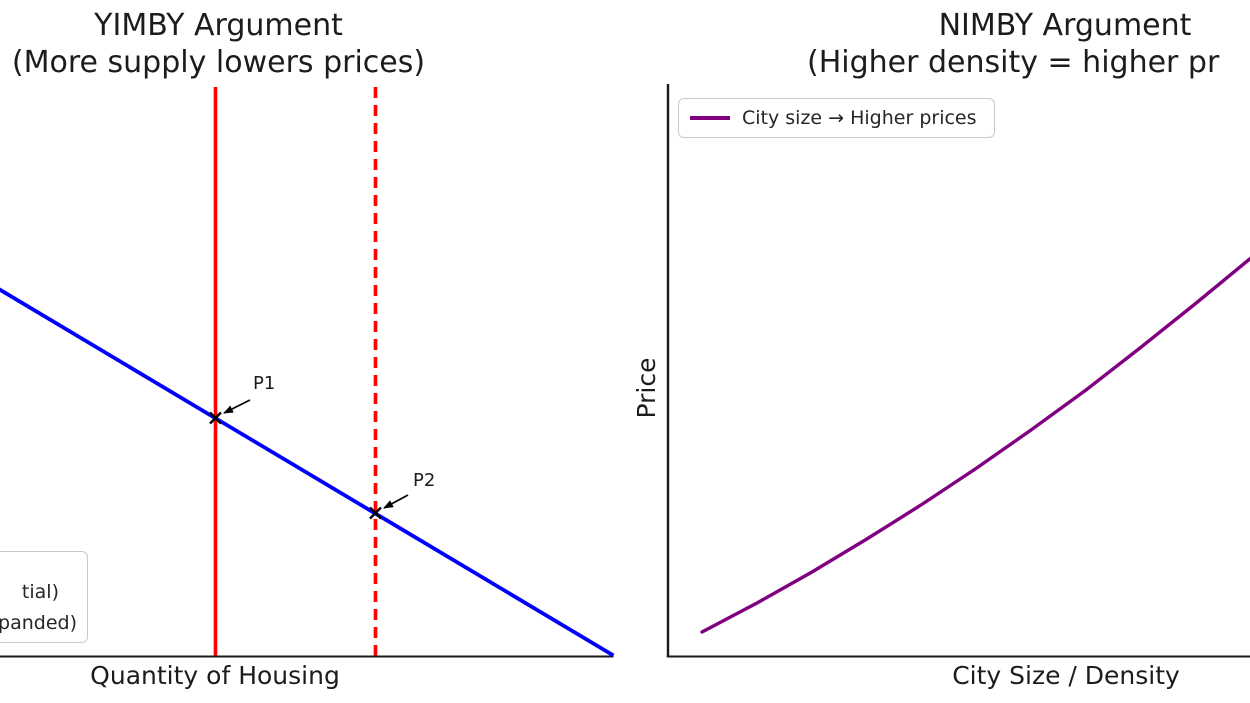 The height and width of the screenshot is (703, 1250). Describe the element at coordinates (264, 383) in the screenshot. I see `p1-annotation-label: P1` at that location.